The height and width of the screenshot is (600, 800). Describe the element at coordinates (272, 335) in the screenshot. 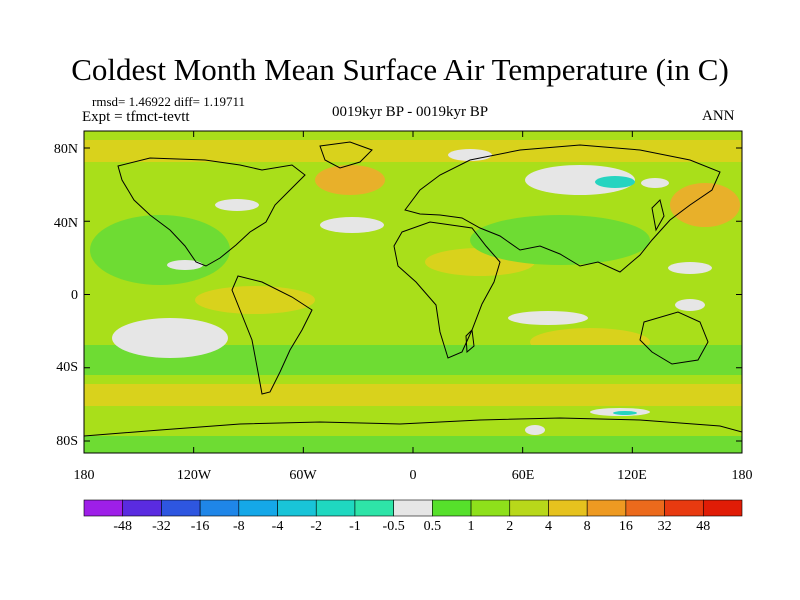

I see `south-america-outline` at that location.